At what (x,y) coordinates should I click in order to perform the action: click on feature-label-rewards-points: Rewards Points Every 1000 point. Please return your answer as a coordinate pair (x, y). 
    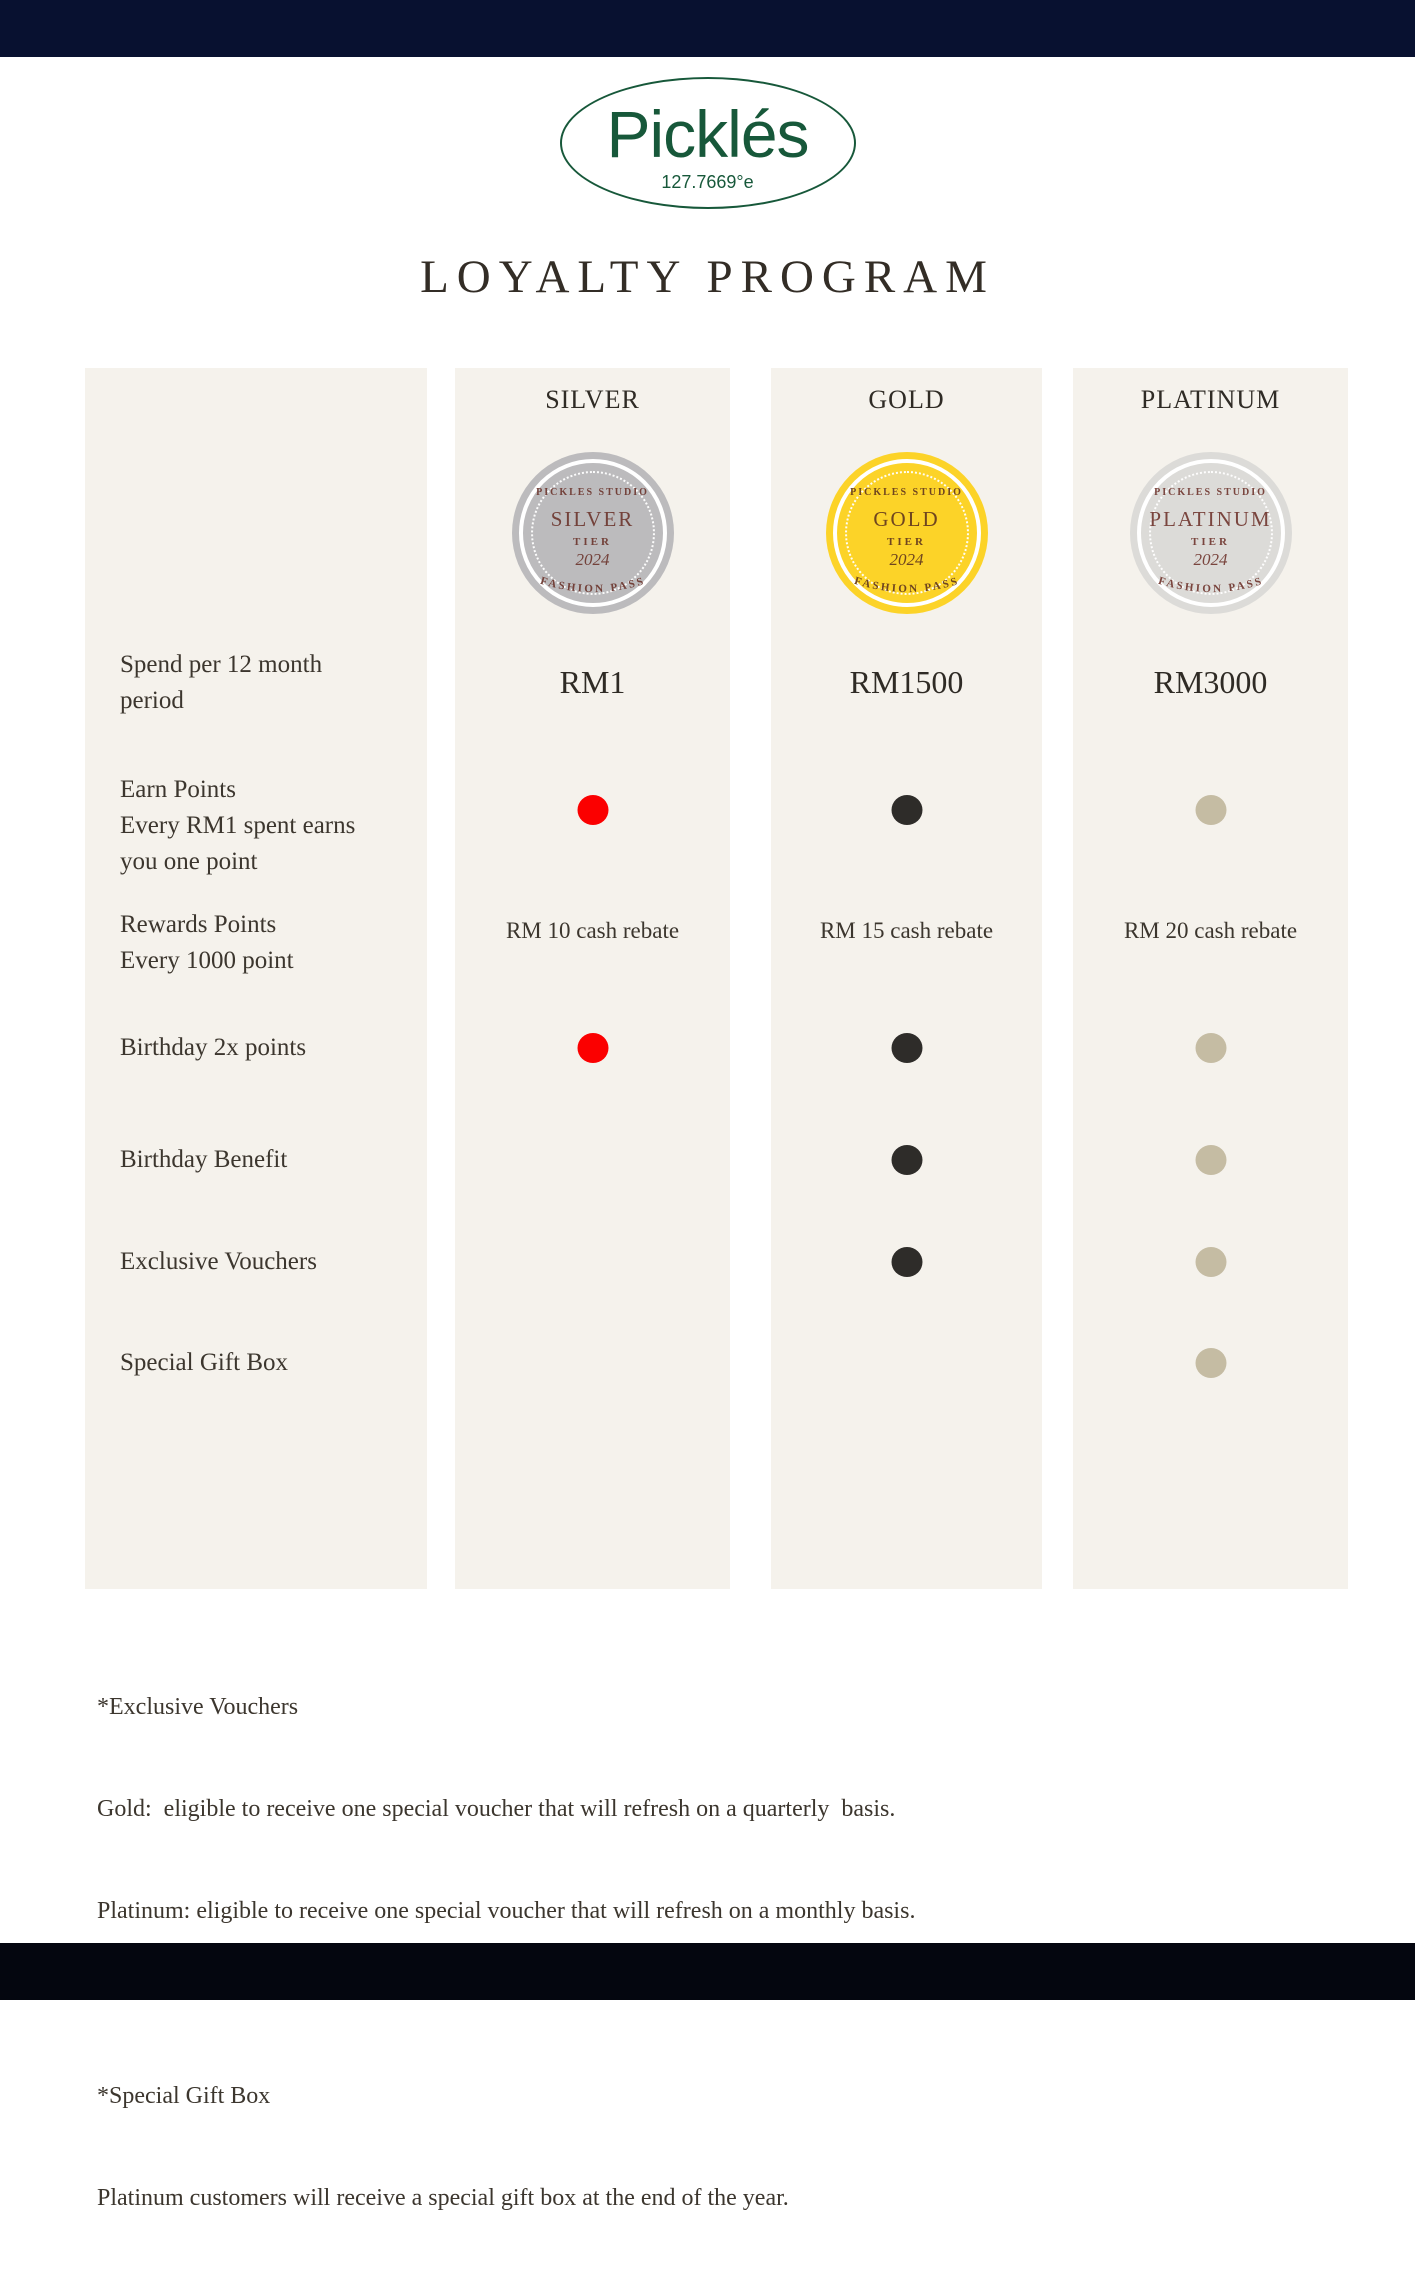
    Looking at the image, I should click on (207, 942).